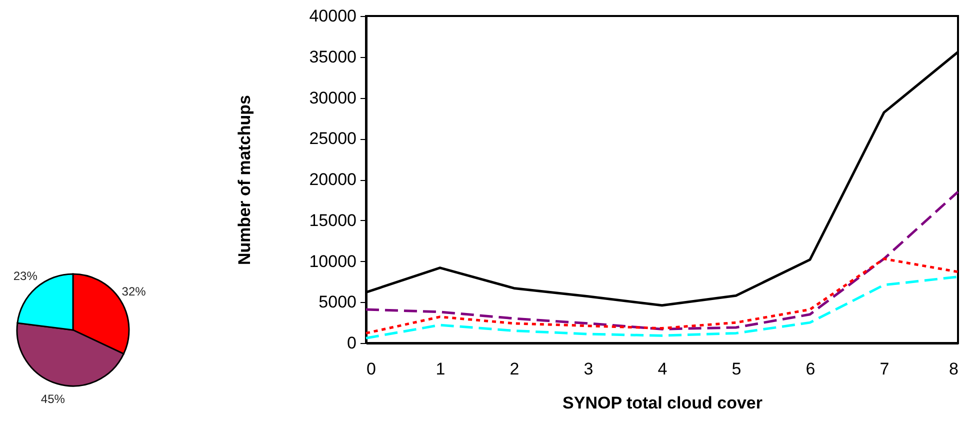  What do you see at coordinates (953, 369) in the screenshot?
I see `x-tick-label: 8` at bounding box center [953, 369].